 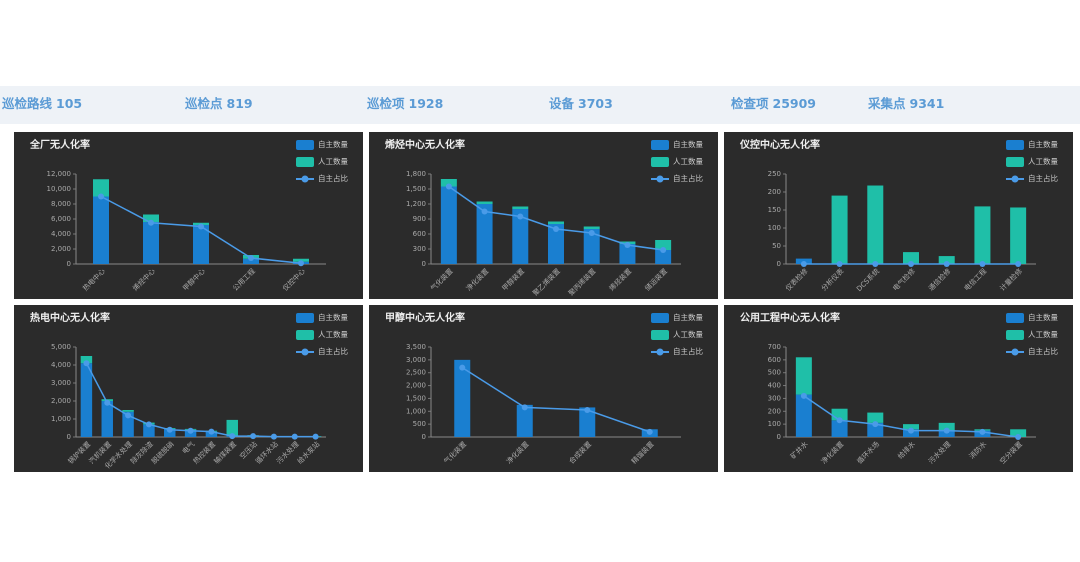 I want to click on y-tick-label: 600, so click(x=419, y=234).